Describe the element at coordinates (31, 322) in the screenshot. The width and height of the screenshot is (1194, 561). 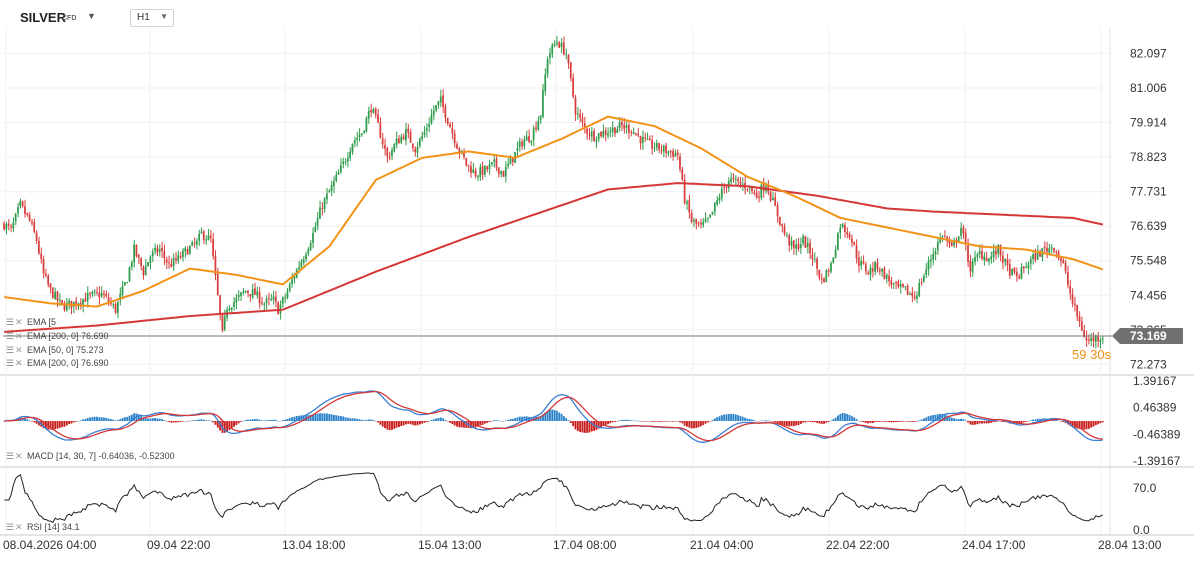
I see `legend-ema-faded: ☰✕ EMA [5` at that location.